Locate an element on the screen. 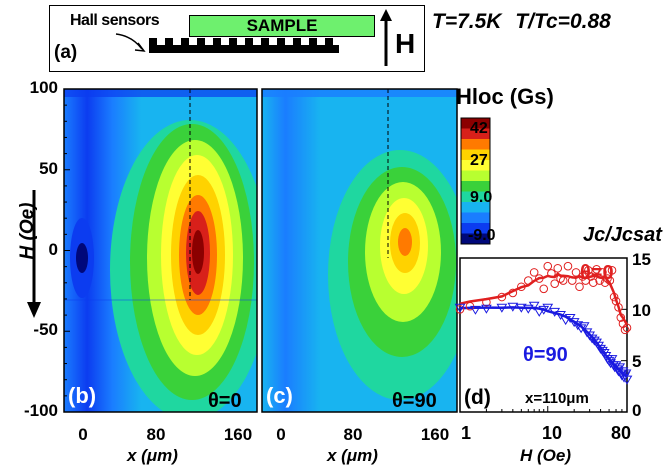  colorbar-label: 9.0 is located at coordinates (481, 197).